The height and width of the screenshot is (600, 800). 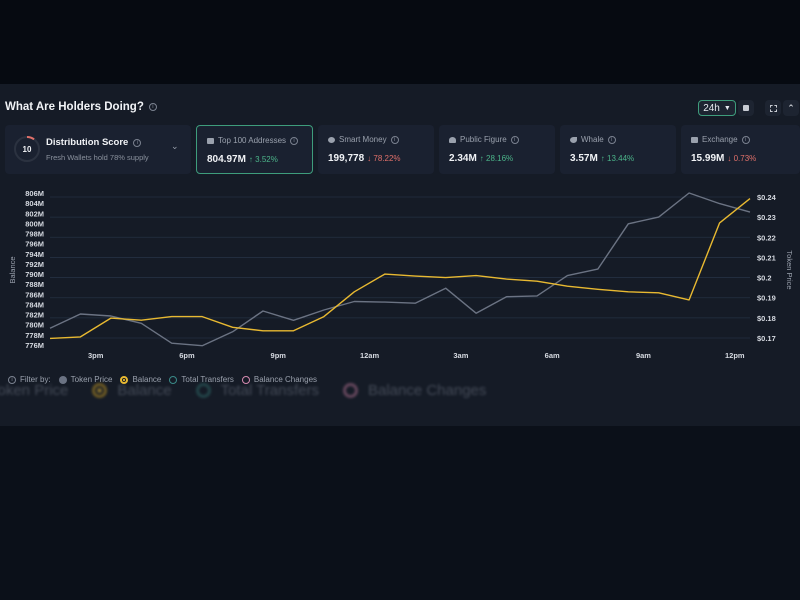 I want to click on left-axis-tick-label: 788M, so click(x=34, y=284).